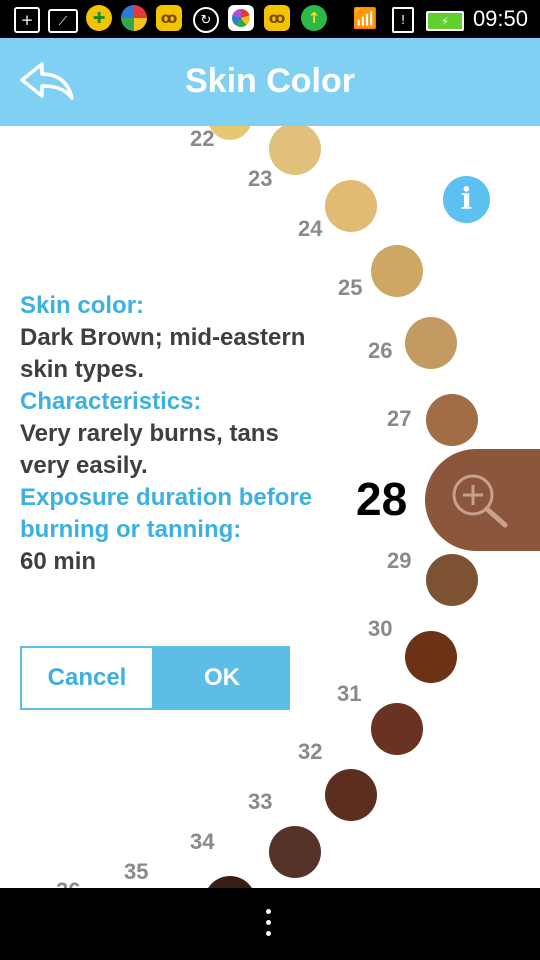 Image resolution: width=540 pixels, height=960 pixels. I want to click on skin-level-label: 36, so click(68, 883).